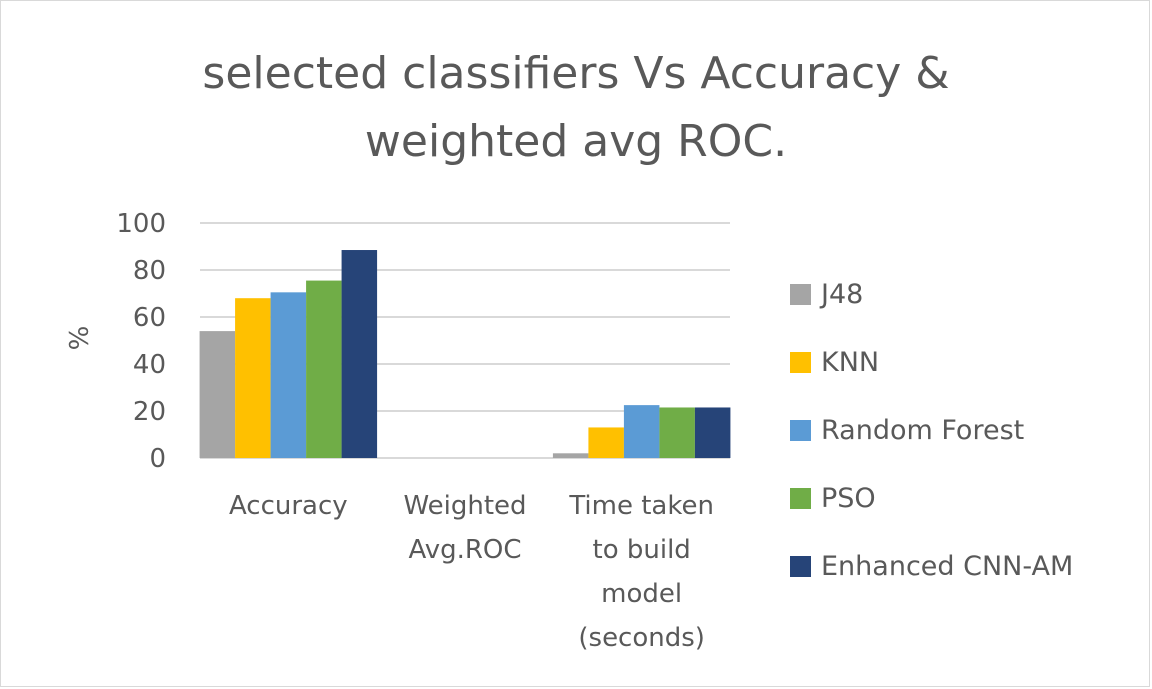 The width and height of the screenshot is (1152, 689). I want to click on x-category-label: Weighted, so click(464, 506).